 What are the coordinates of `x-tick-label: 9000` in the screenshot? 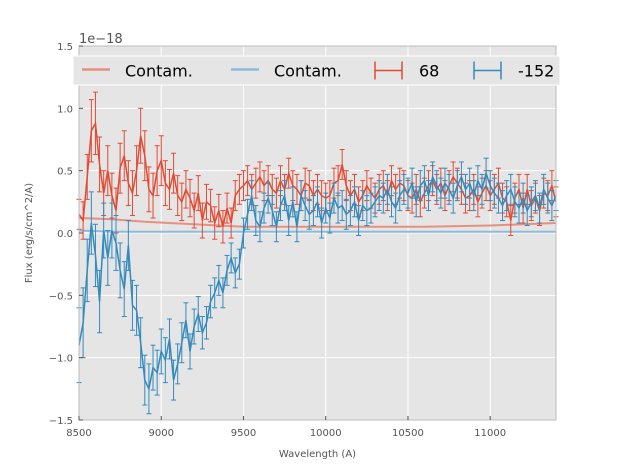 It's located at (161, 433).